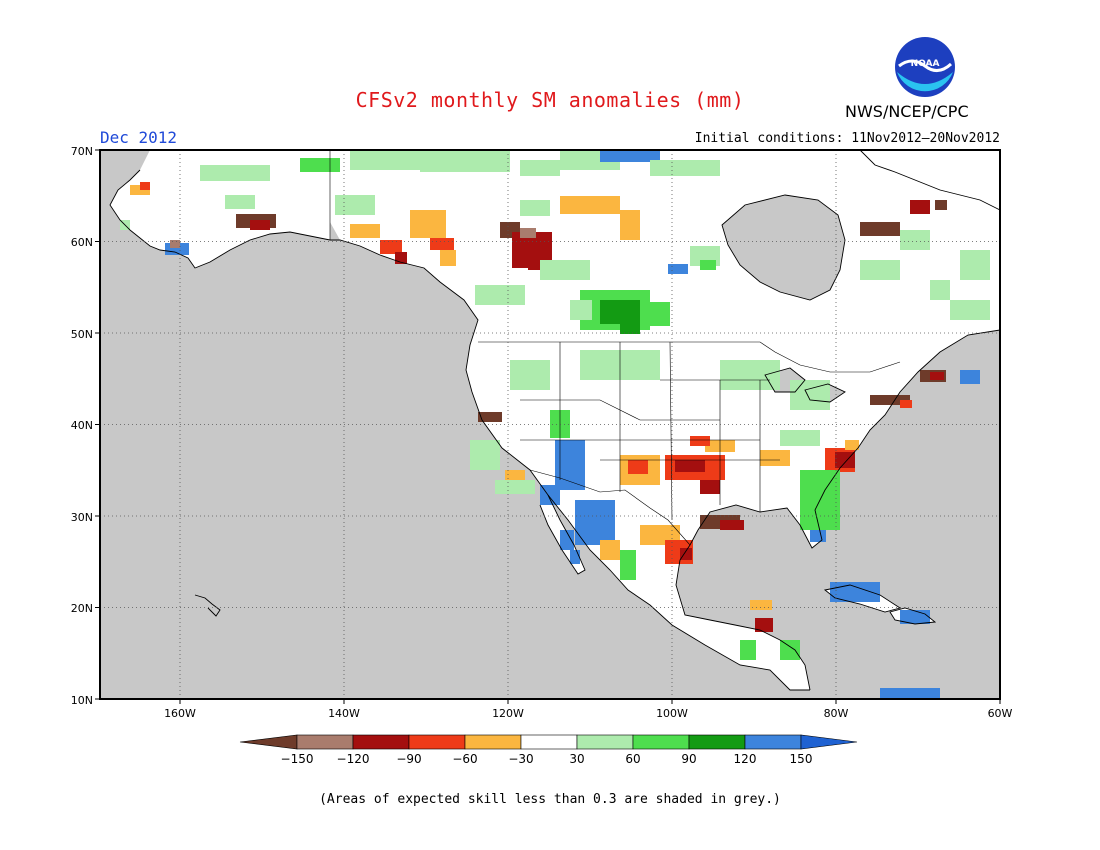 The image size is (1100, 850). I want to click on color-bar-labels: −150 −120 −90 −60 −30 30 60 90 120 150, so click(547, 759).